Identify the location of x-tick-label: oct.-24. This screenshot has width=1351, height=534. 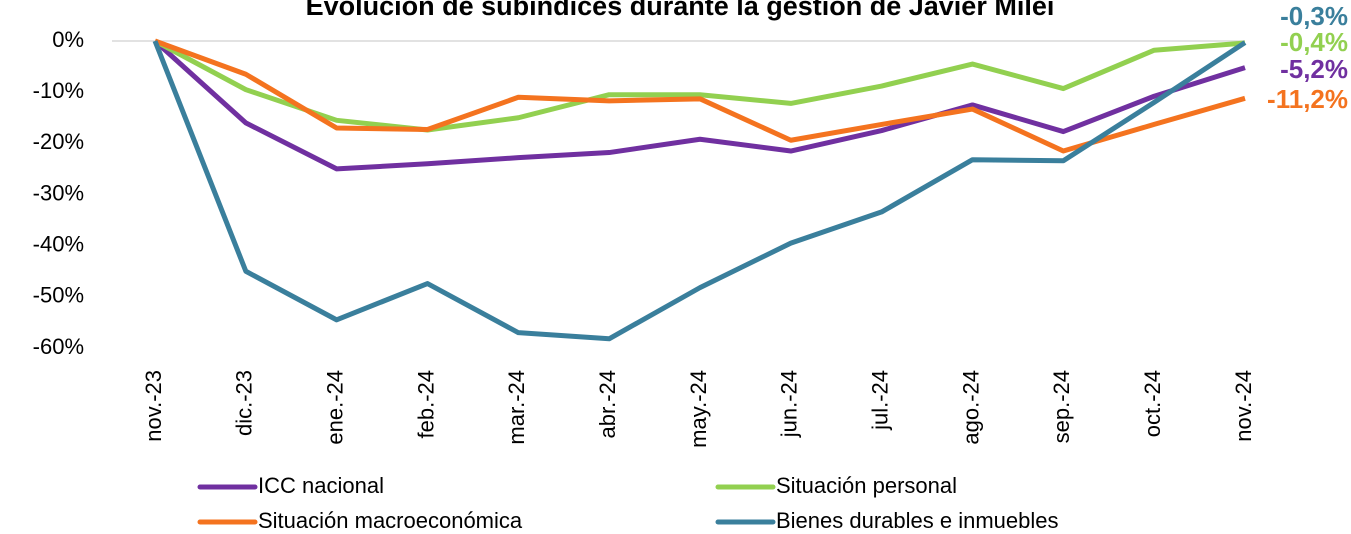
(1152, 403).